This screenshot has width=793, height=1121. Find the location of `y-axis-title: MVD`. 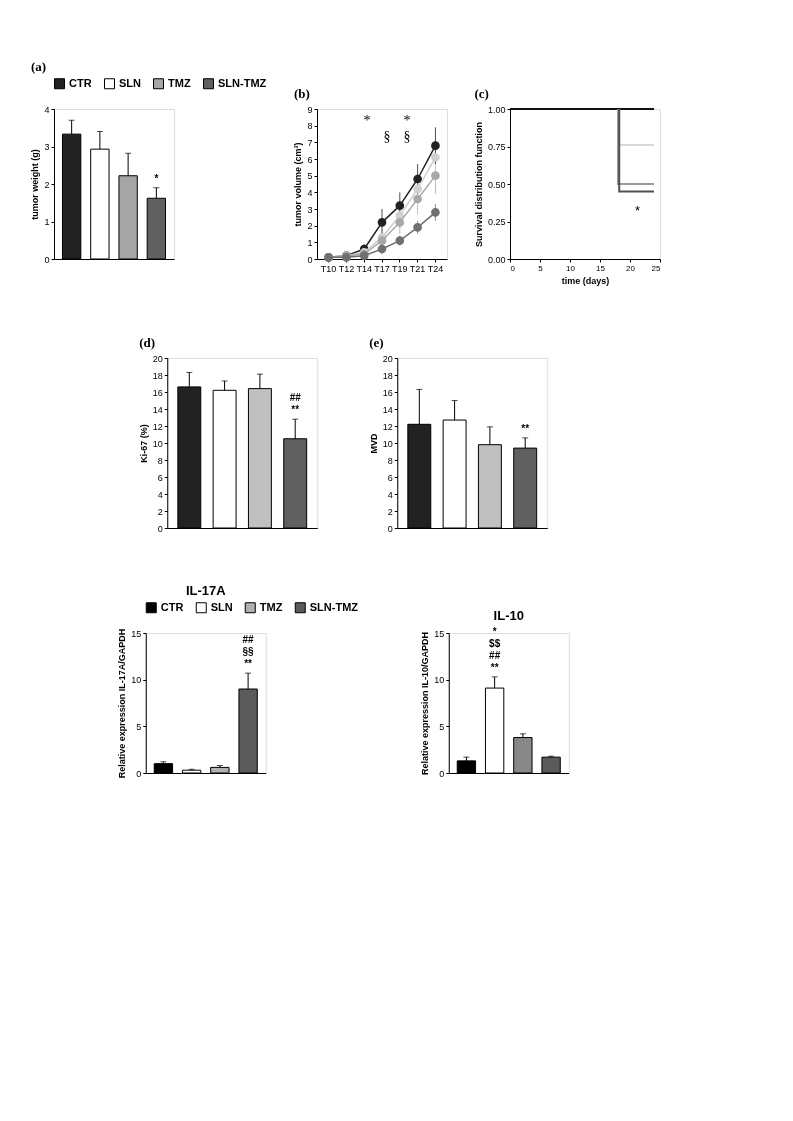

y-axis-title: MVD is located at coordinates (373, 443).